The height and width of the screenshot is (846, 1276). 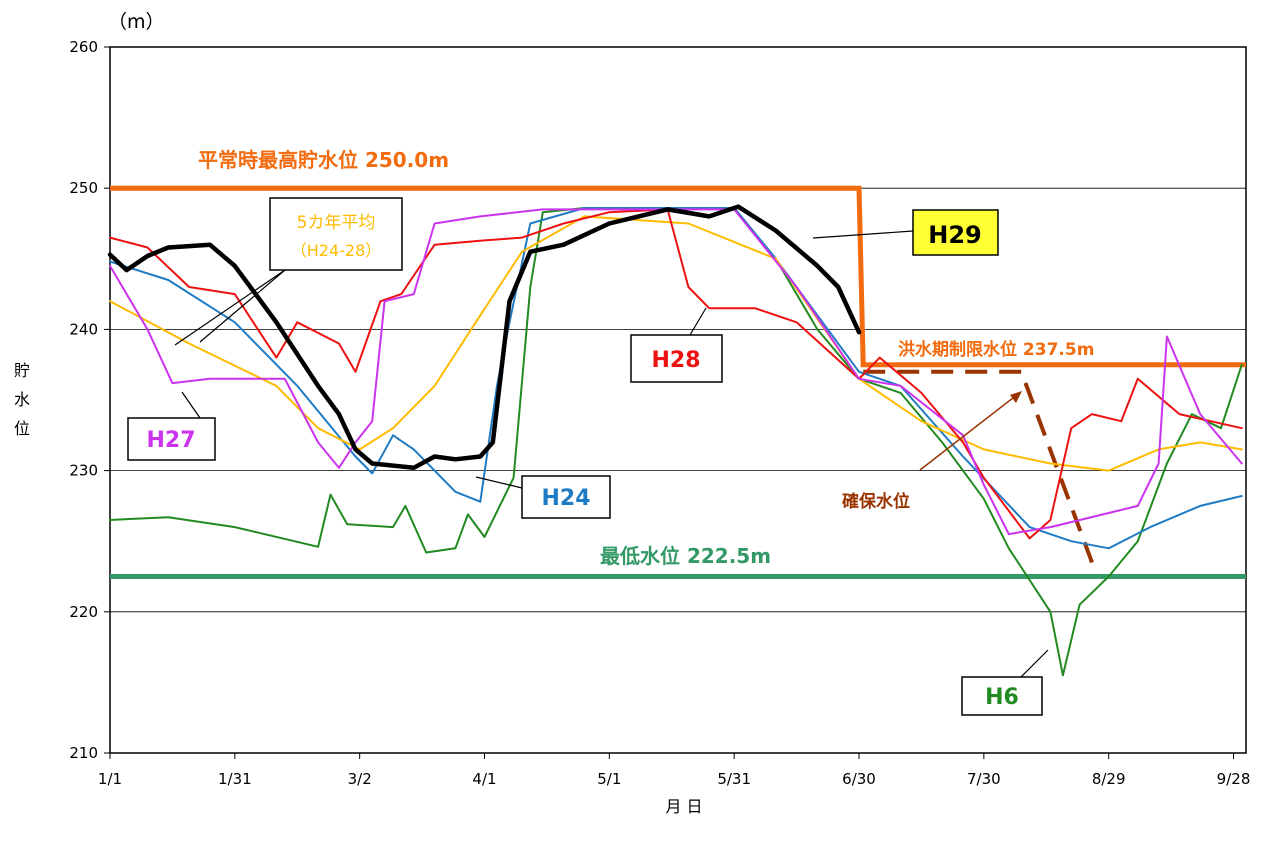 What do you see at coordinates (876, 501) in the screenshot?
I see `secured-level-label: 確保水位` at bounding box center [876, 501].